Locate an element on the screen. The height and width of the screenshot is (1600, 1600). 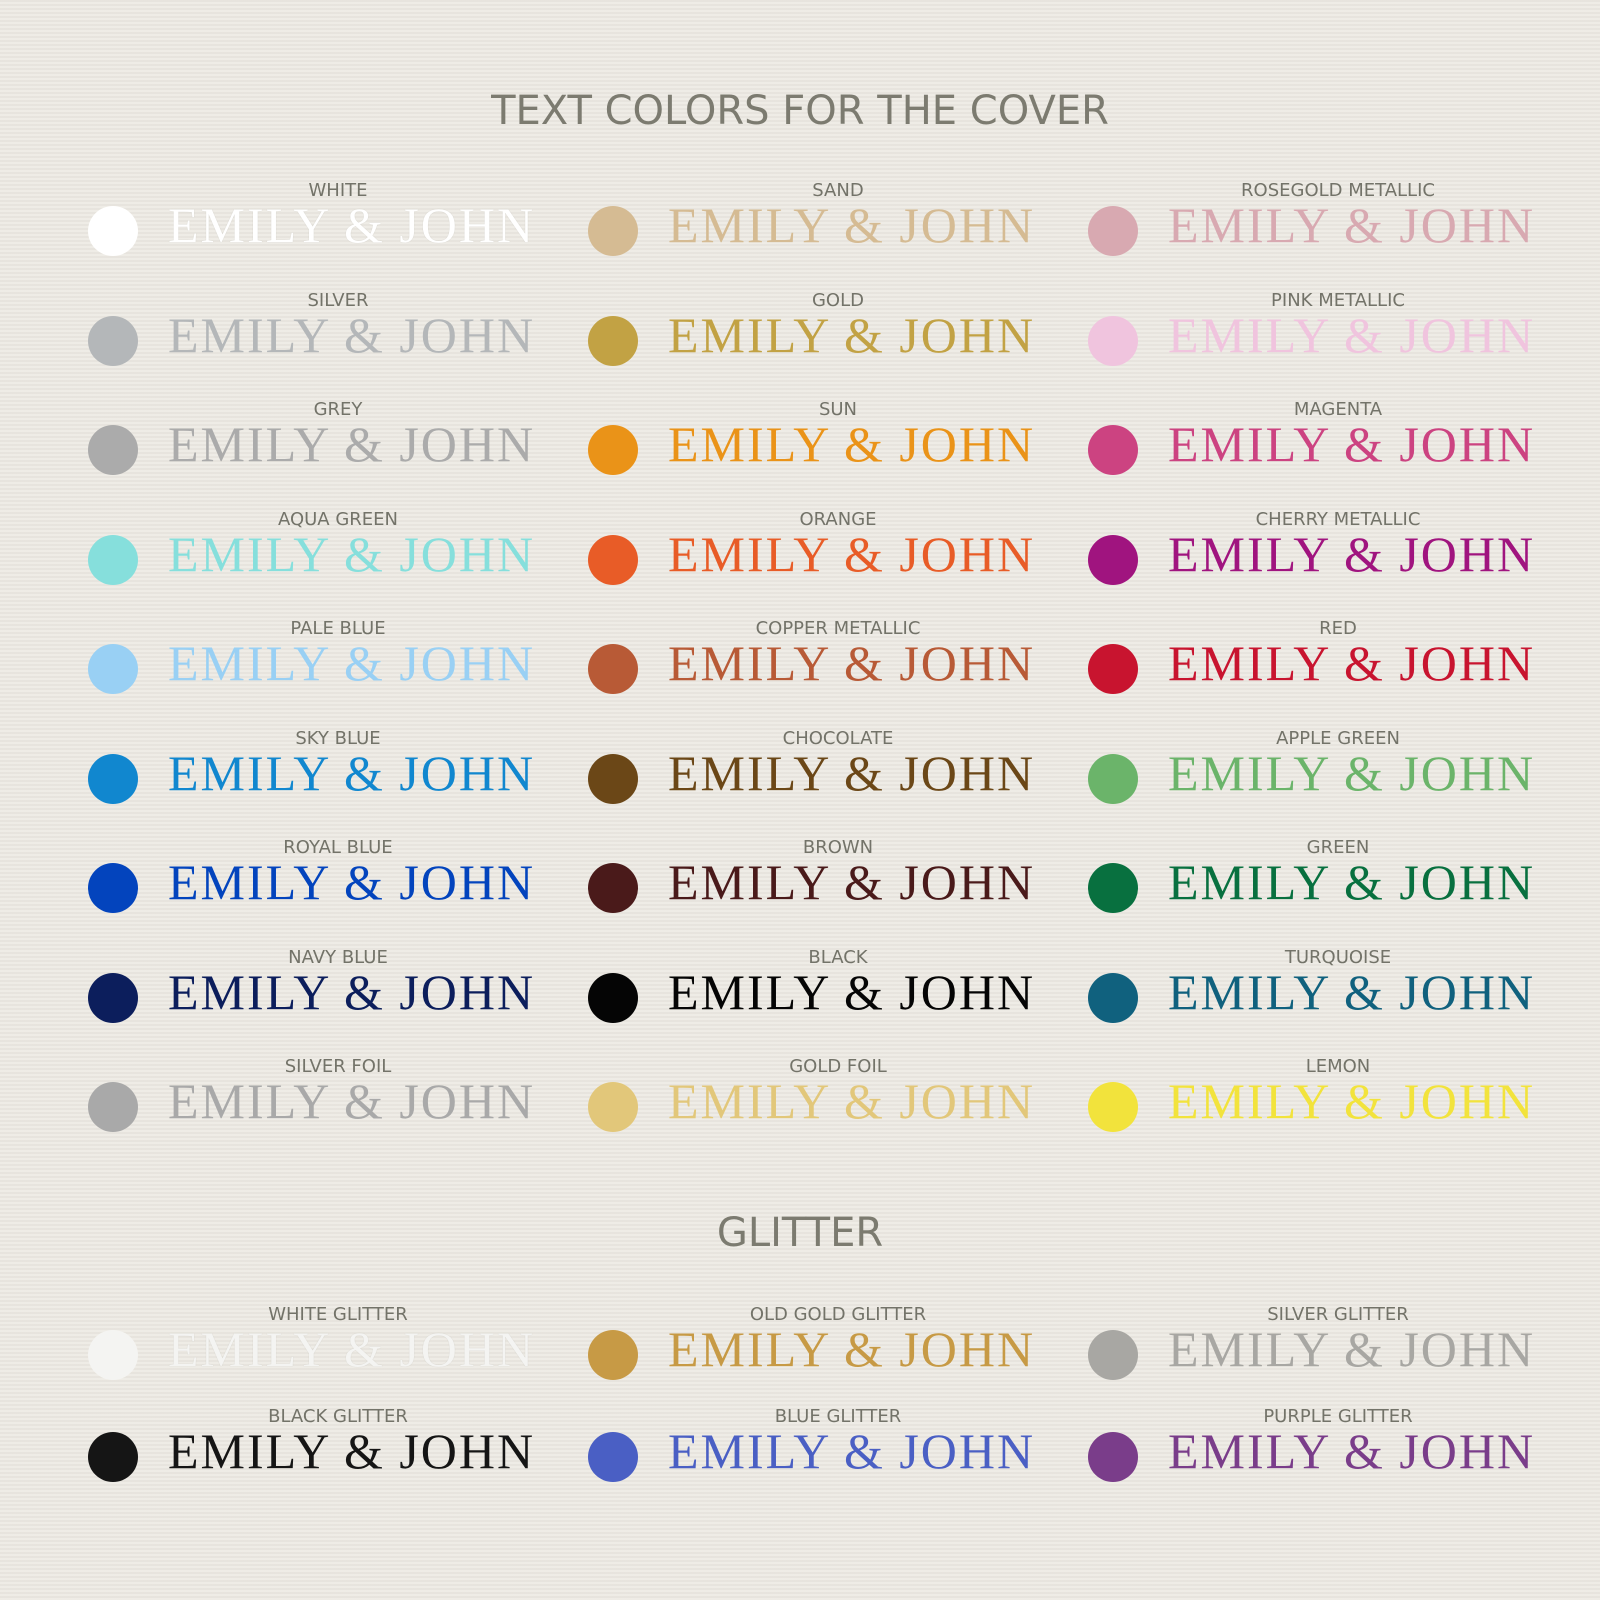
color-label: COPPER METALLIC is located at coordinates (838, 628).